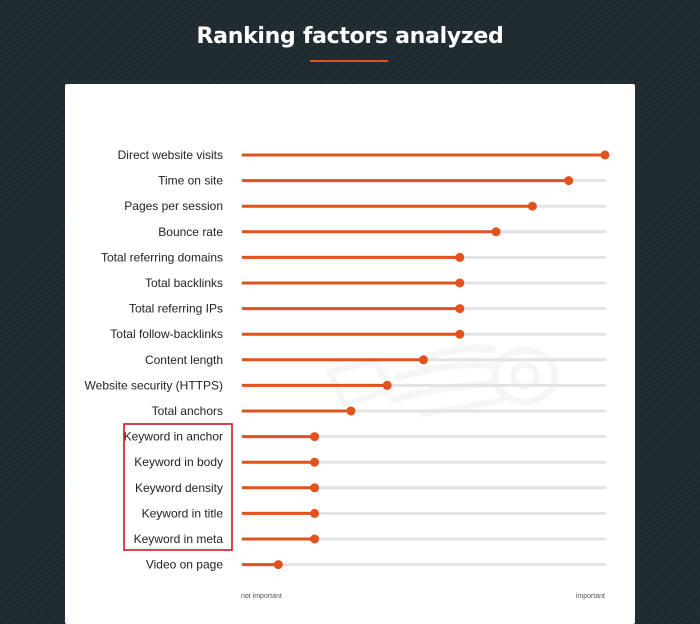 This screenshot has width=700, height=624. I want to click on watermark-logo, so click(442, 380).